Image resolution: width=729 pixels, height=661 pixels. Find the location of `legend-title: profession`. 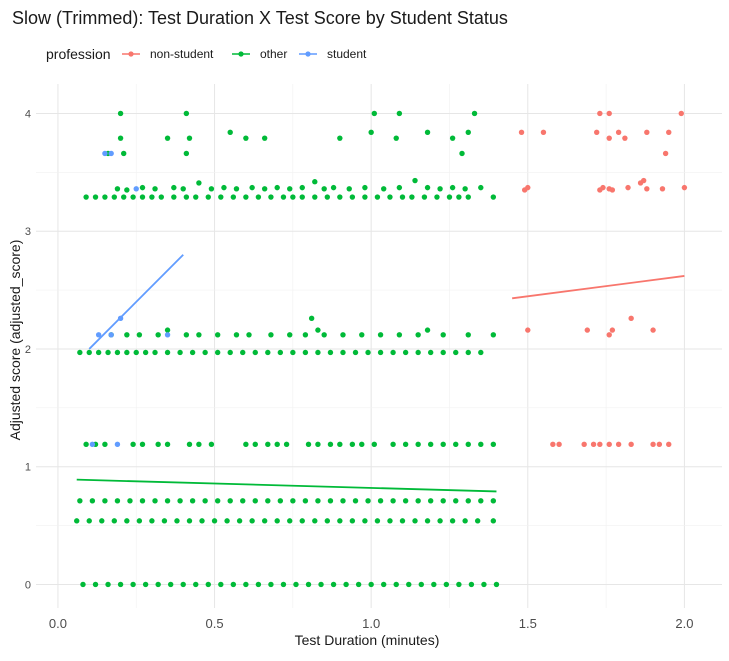

legend-title: profession is located at coordinates (78, 54).